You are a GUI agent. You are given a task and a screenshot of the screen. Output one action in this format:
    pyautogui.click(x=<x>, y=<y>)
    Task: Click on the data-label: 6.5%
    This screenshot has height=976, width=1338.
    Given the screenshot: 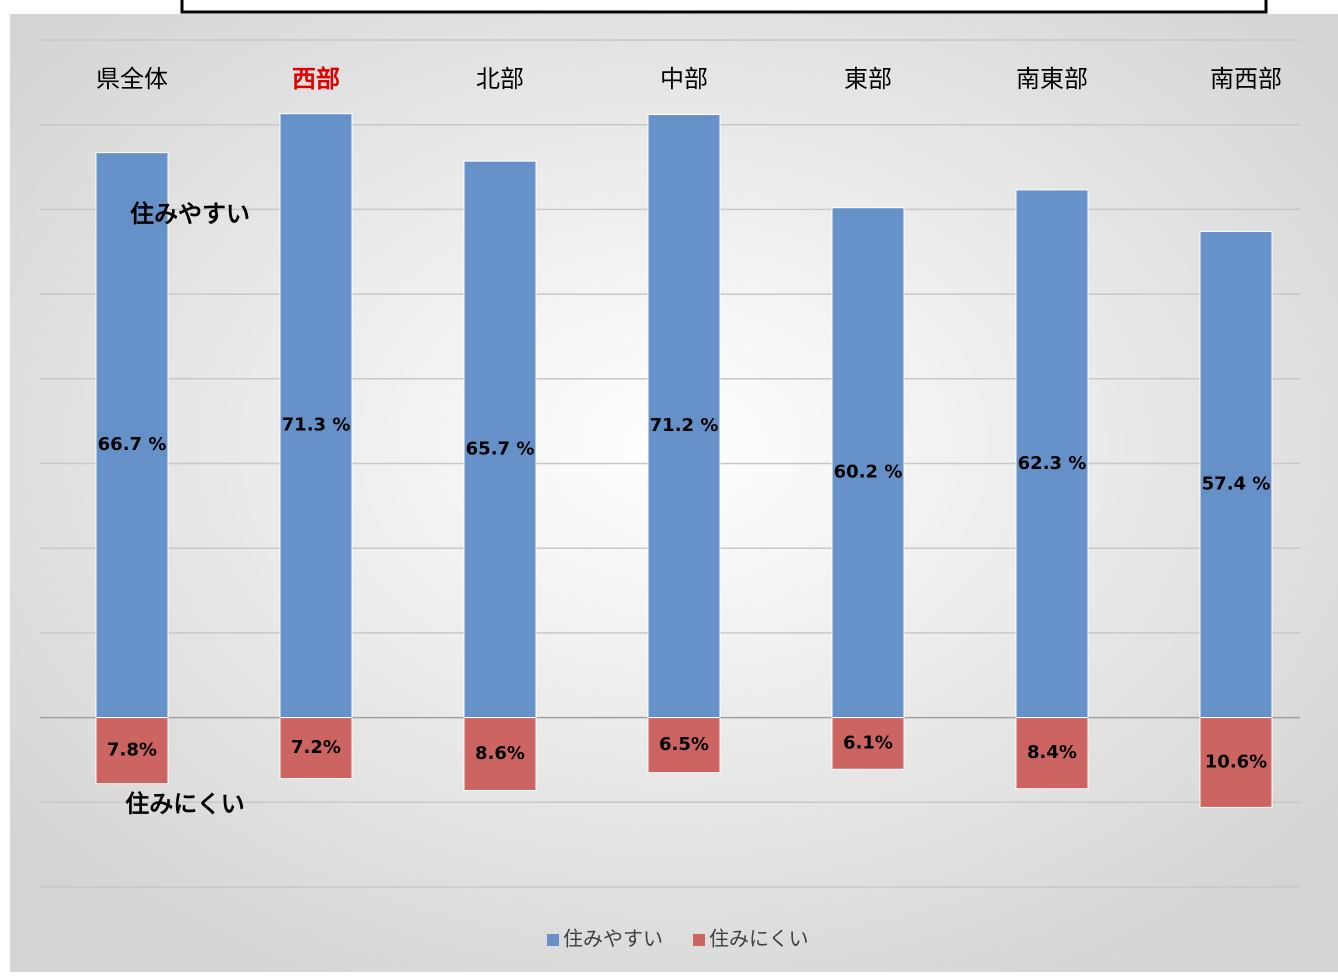 What is the action you would take?
    pyautogui.click(x=684, y=744)
    